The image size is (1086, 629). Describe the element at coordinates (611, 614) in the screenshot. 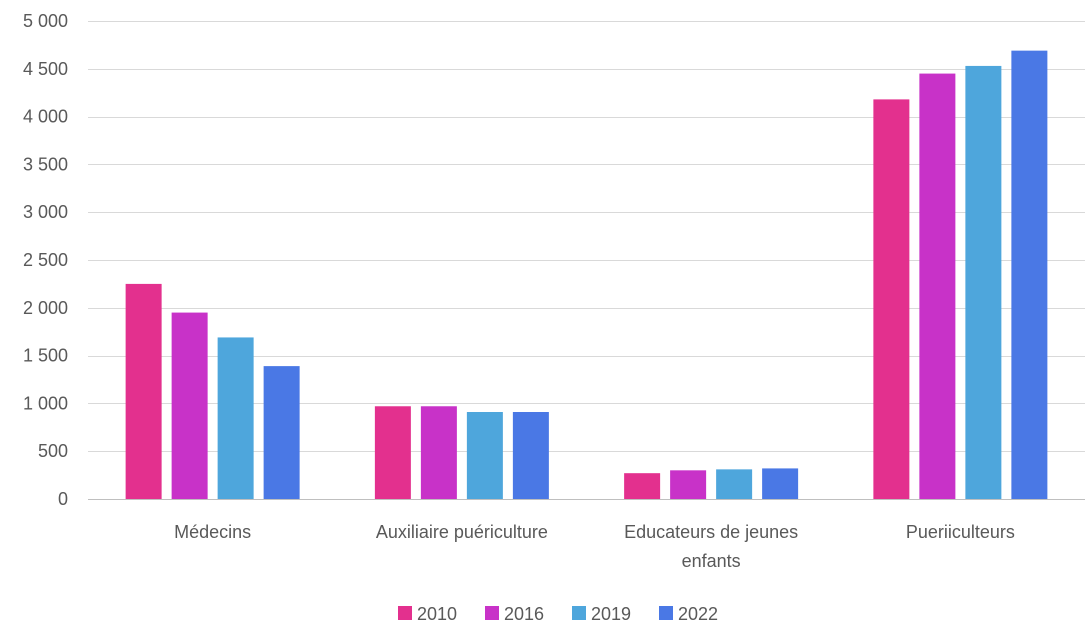

I see `legend-label: 2019` at that location.